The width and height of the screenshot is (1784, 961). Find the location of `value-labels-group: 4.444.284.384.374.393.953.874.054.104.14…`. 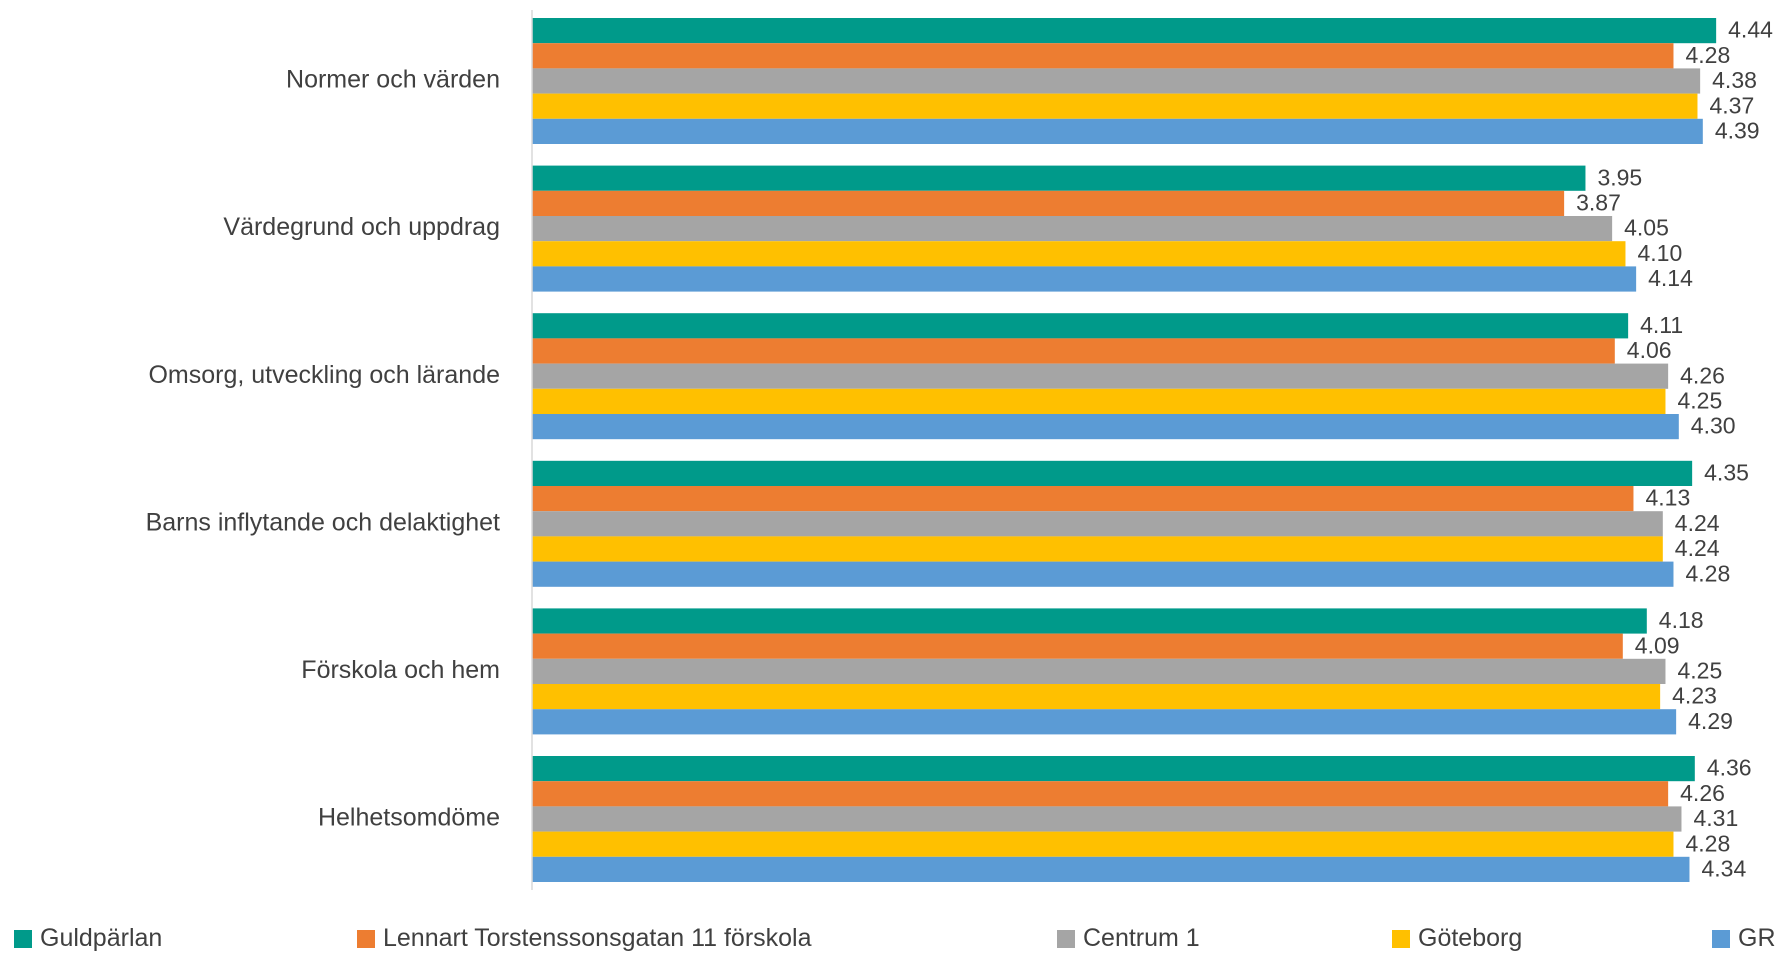

value-labels-group: 4.444.284.384.374.393.953.874.054.104.14… is located at coordinates (1674, 449).